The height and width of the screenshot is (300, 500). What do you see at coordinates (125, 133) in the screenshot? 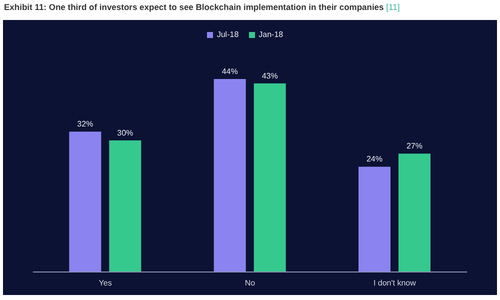
I see `data-label: 30%` at bounding box center [125, 133].